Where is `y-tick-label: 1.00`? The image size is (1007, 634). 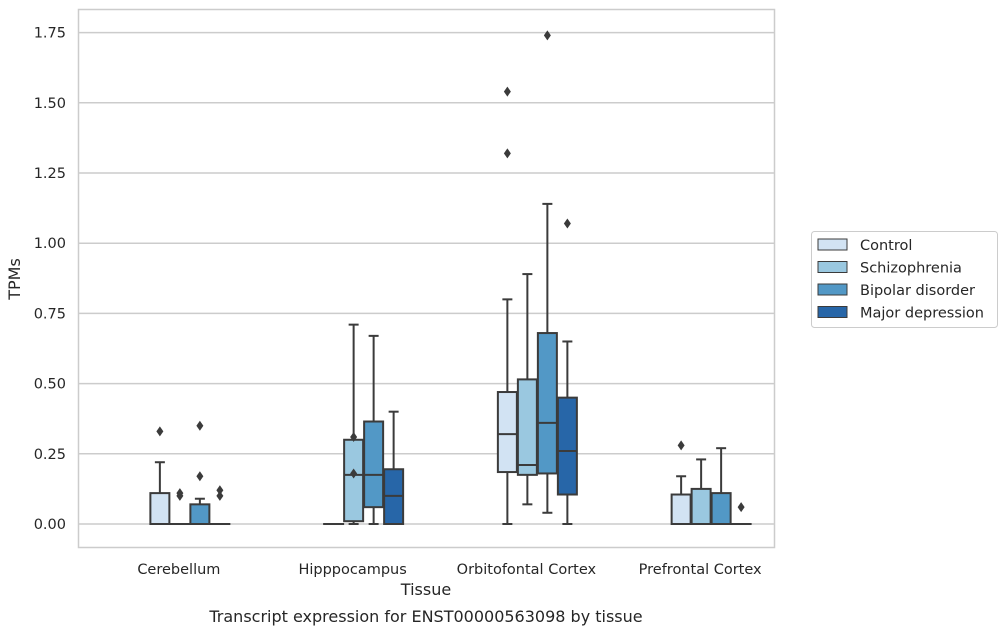
y-tick-label: 1.00 is located at coordinates (50, 244).